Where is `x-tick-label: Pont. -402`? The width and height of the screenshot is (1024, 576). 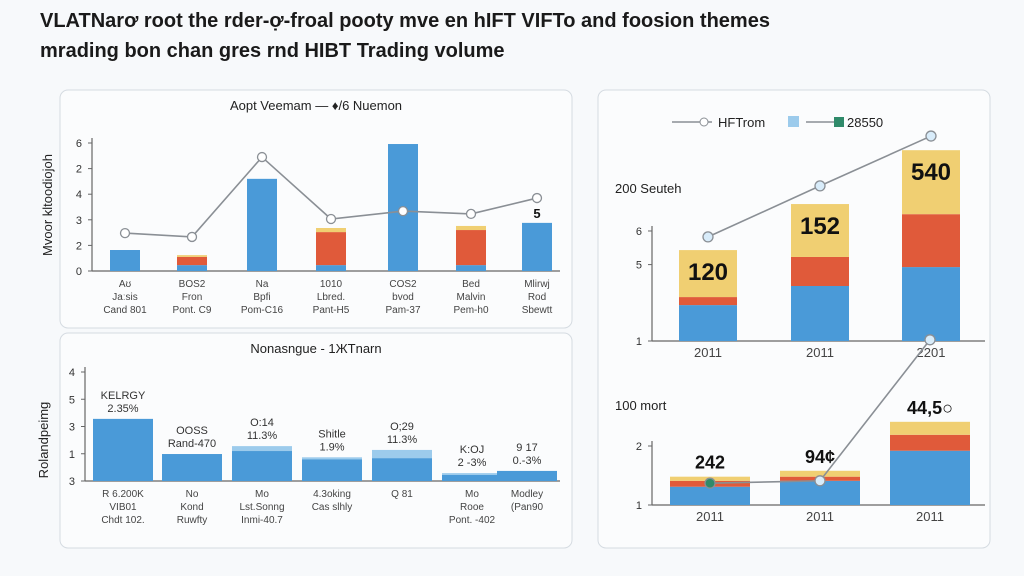 x-tick-label: Pont. -402 is located at coordinates (472, 520).